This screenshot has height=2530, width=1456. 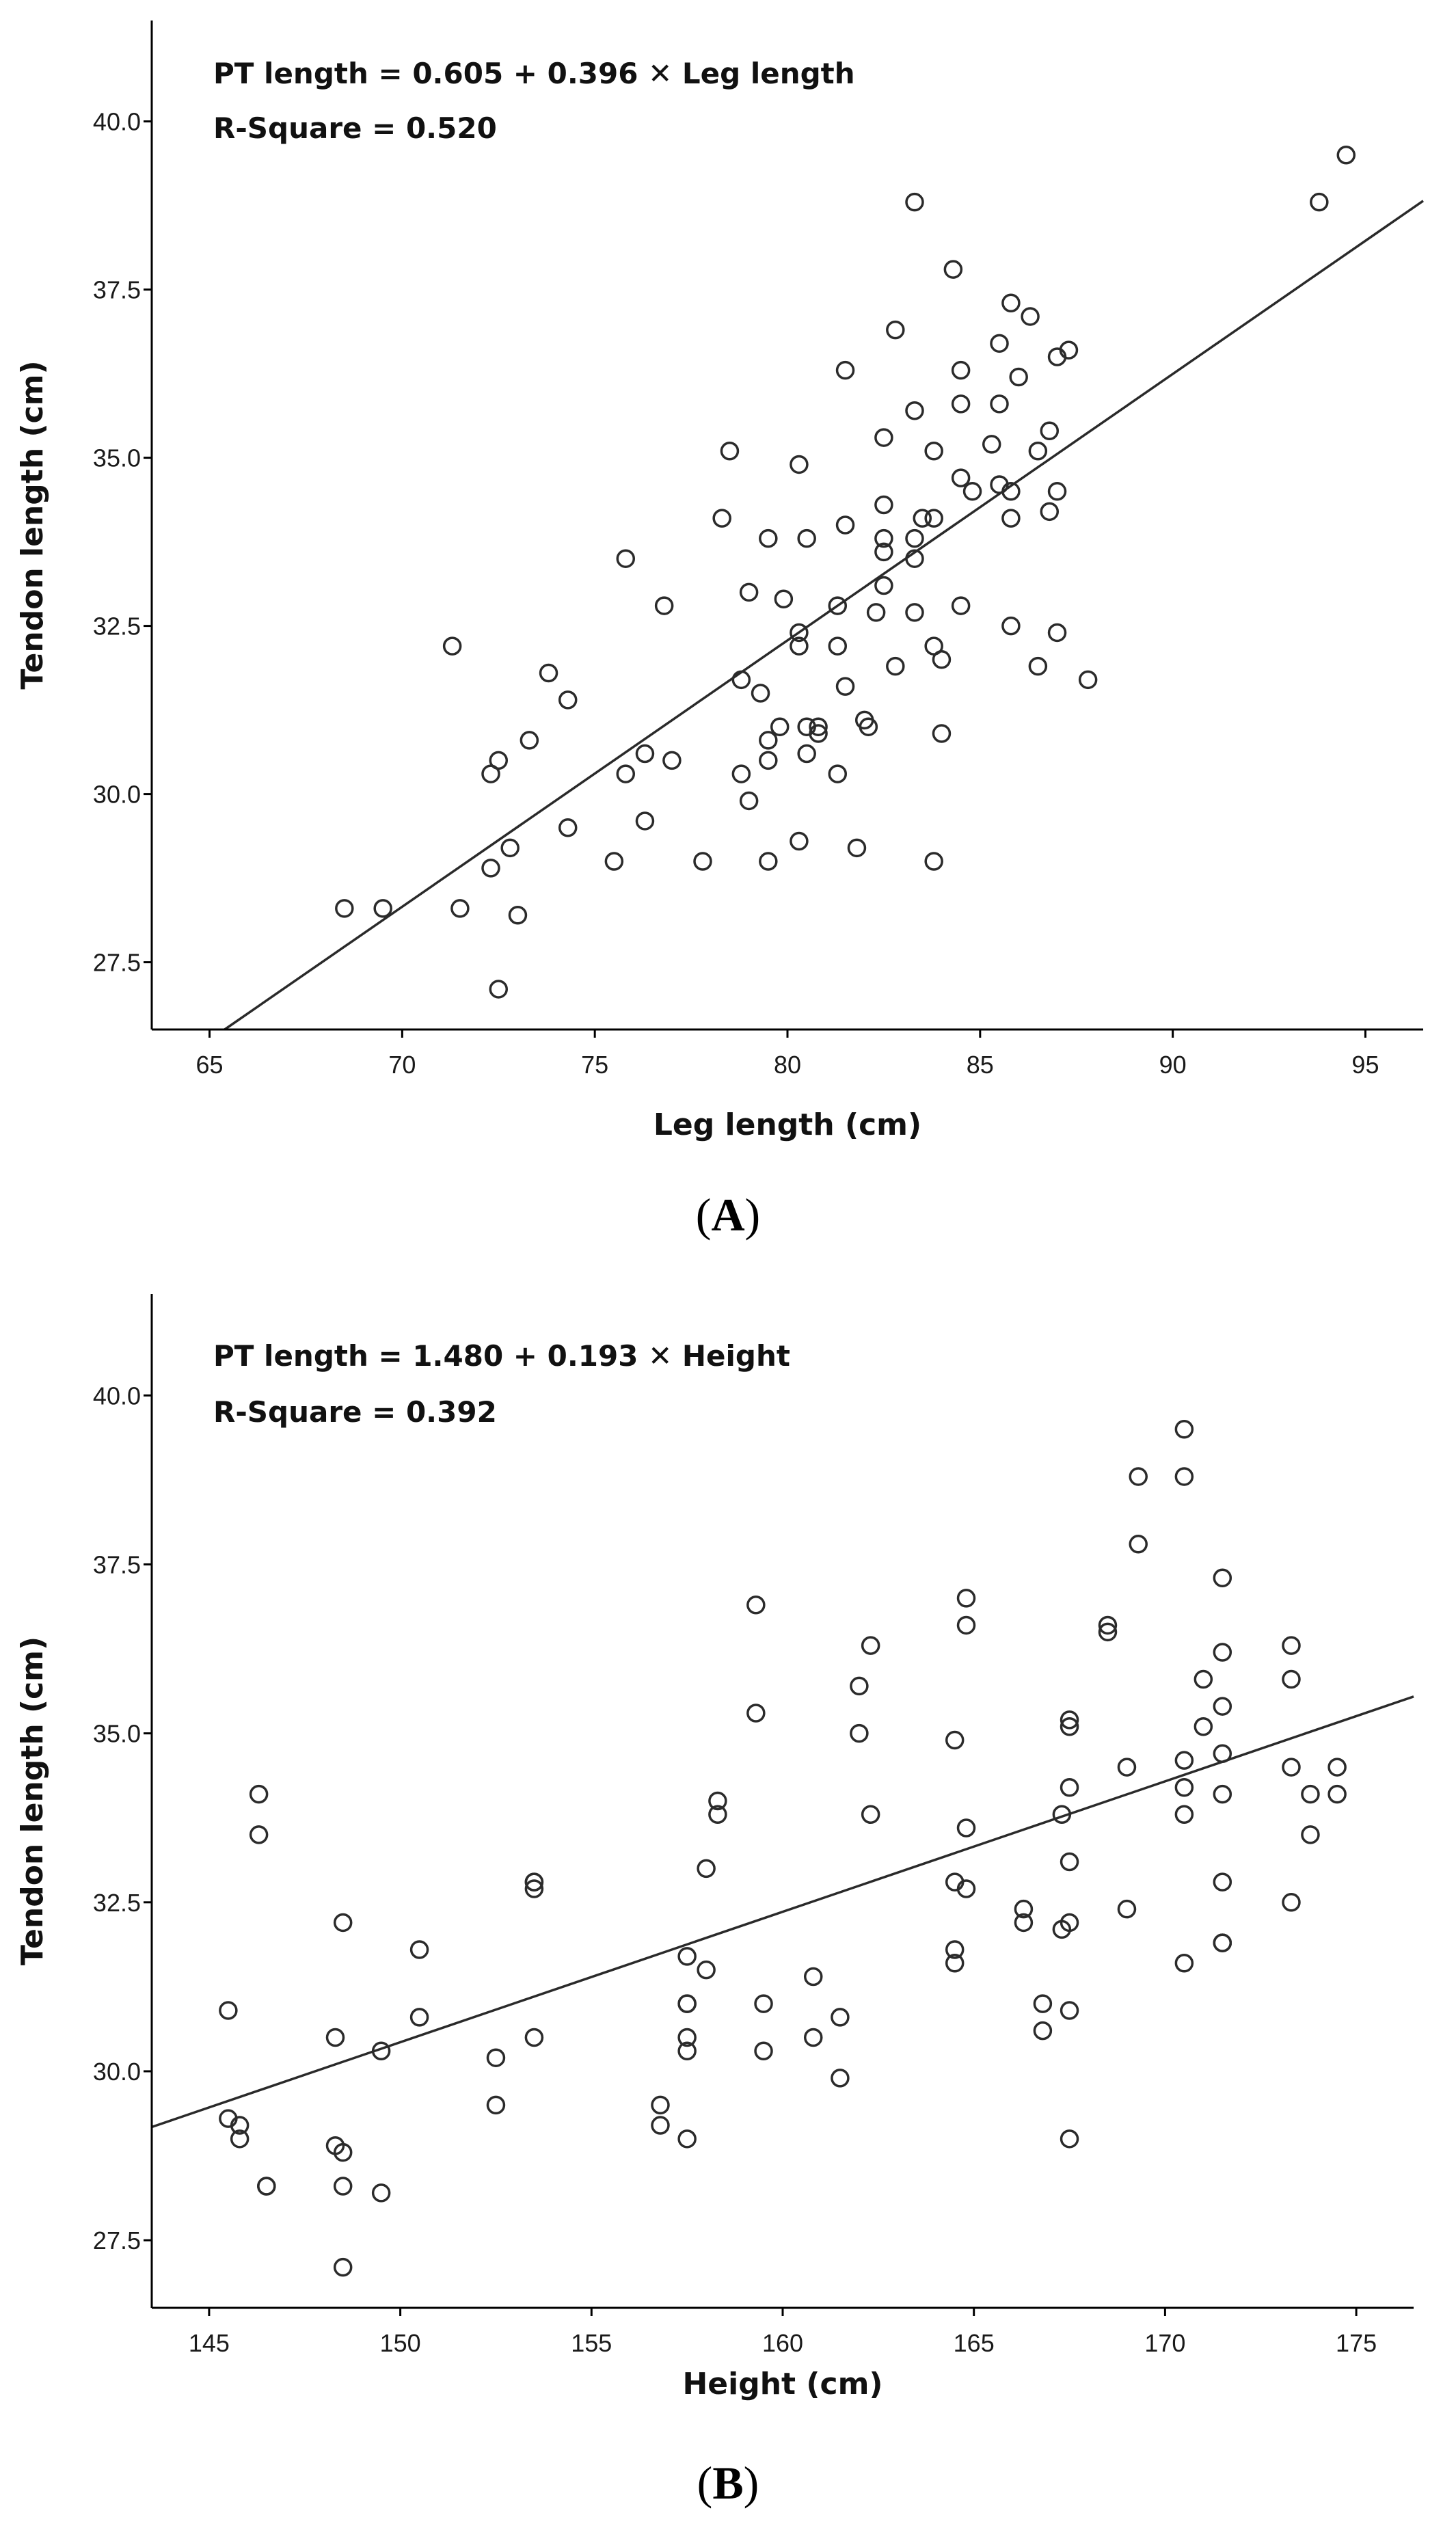 I want to click on panel-a-y-label: Tendon length (cm), so click(x=32, y=524).